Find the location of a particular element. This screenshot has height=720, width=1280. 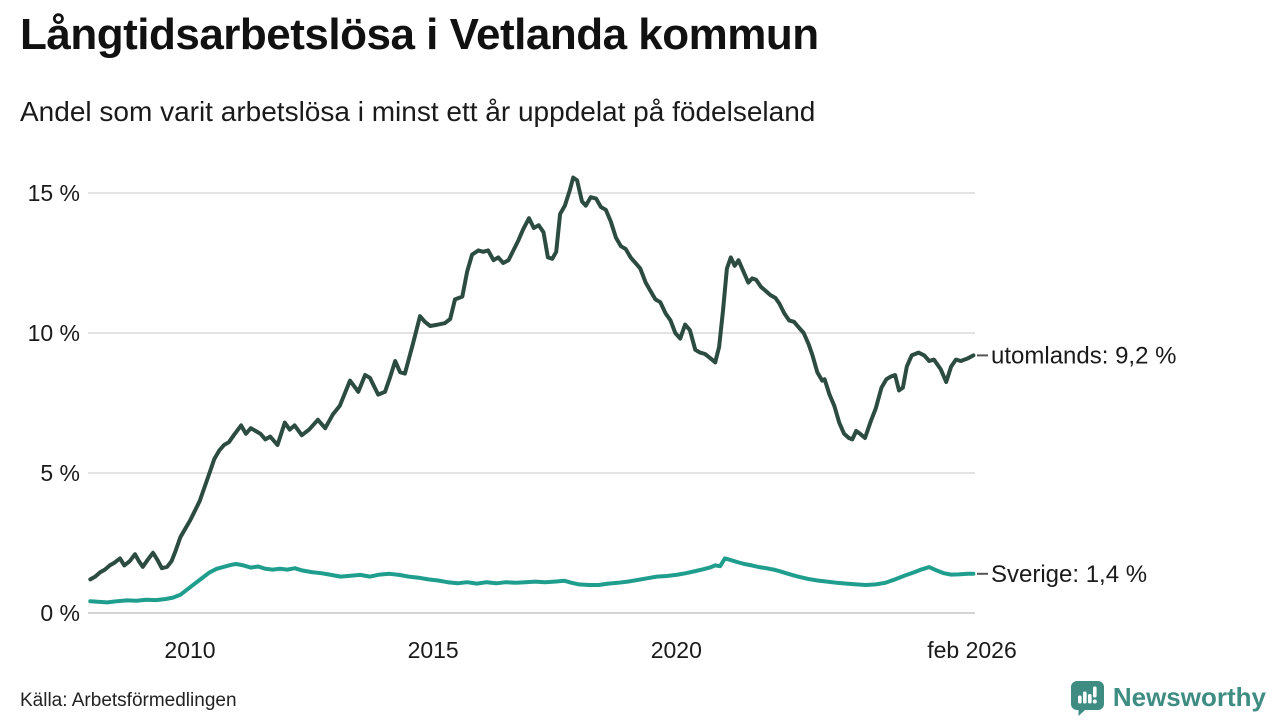

y-tick-label: 5 % is located at coordinates (60, 473).